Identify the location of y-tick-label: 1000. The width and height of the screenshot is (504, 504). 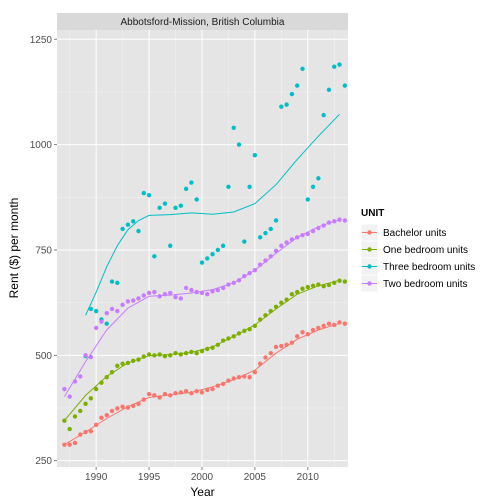
(41, 145).